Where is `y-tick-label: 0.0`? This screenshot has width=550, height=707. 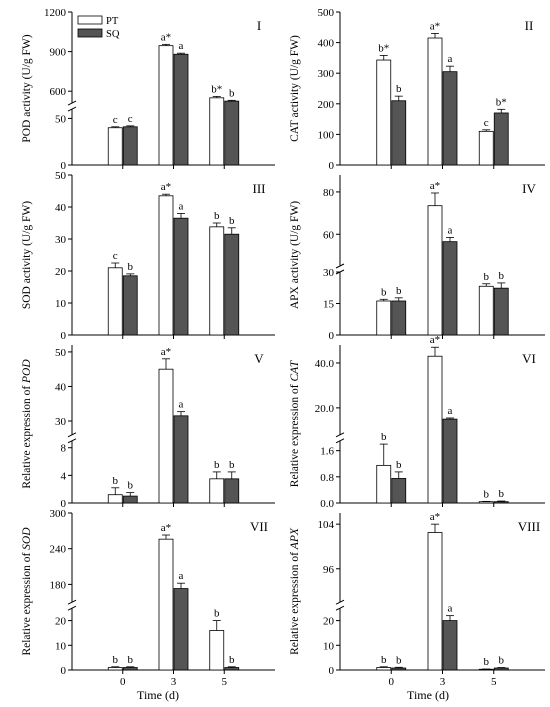
y-tick-label: 0.0 is located at coordinates (327, 504).